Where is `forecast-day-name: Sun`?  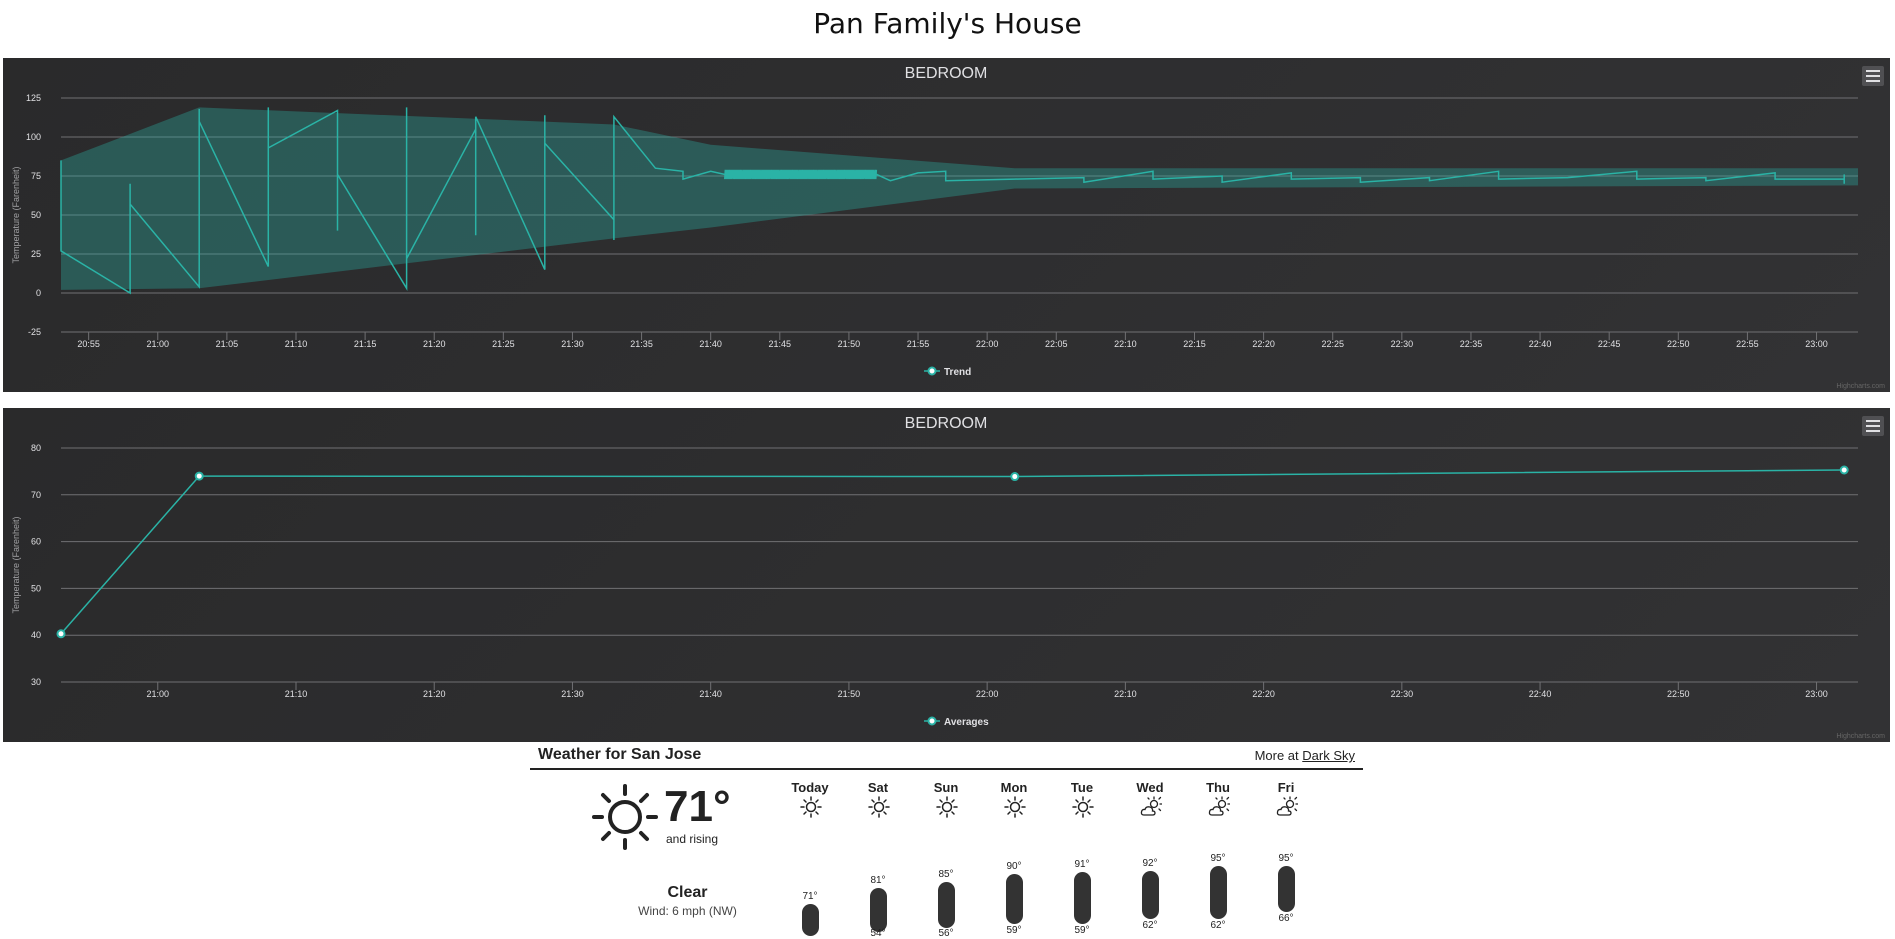 forecast-day-name: Sun is located at coordinates (946, 787).